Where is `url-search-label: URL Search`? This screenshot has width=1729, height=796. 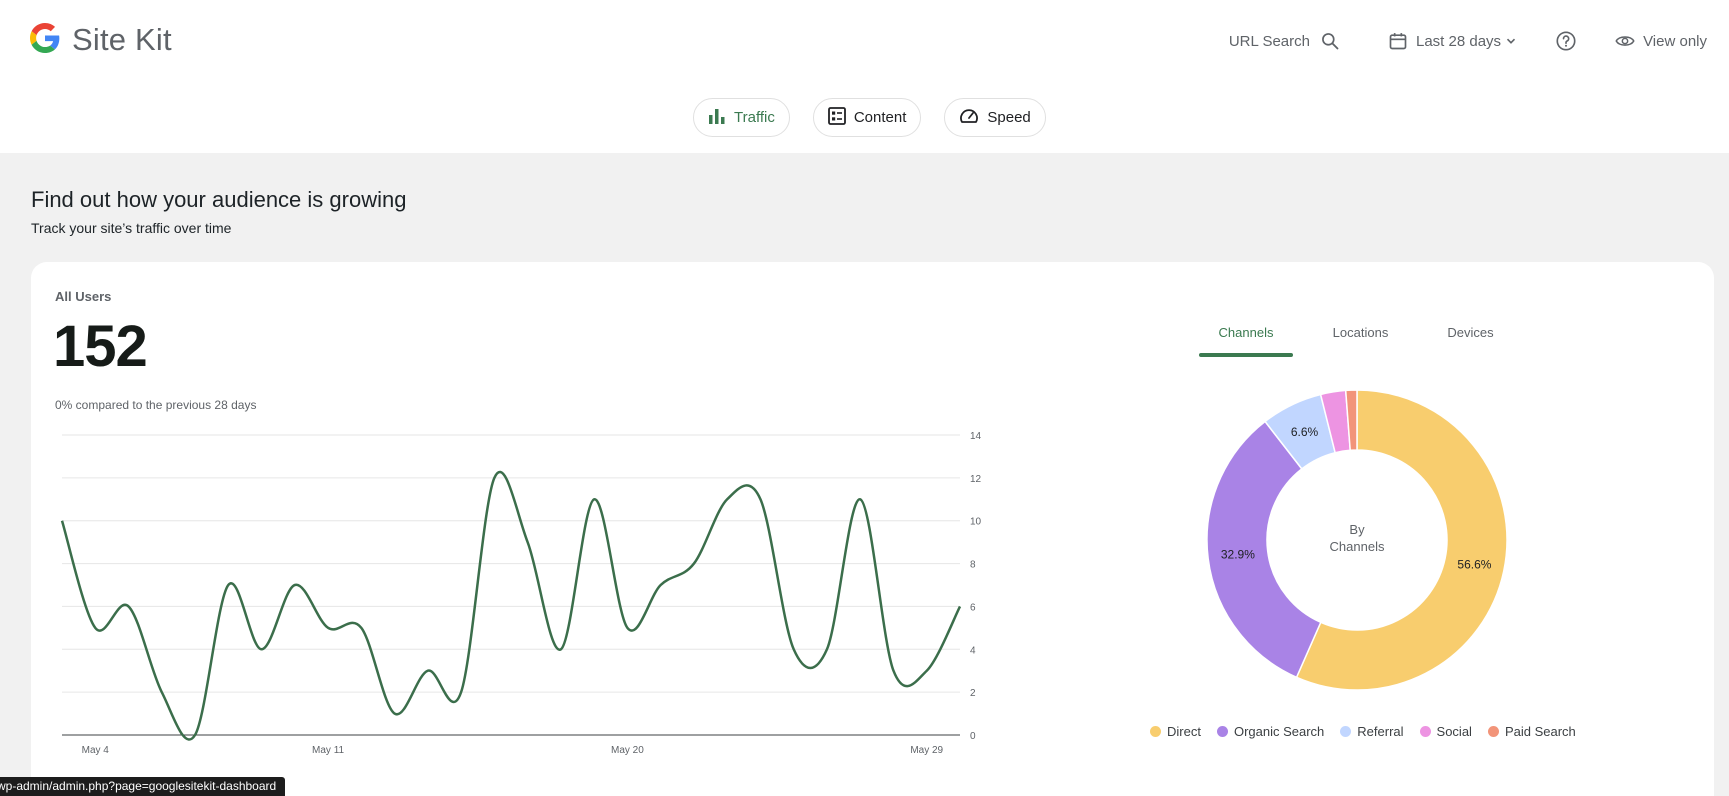 url-search-label: URL Search is located at coordinates (1269, 41).